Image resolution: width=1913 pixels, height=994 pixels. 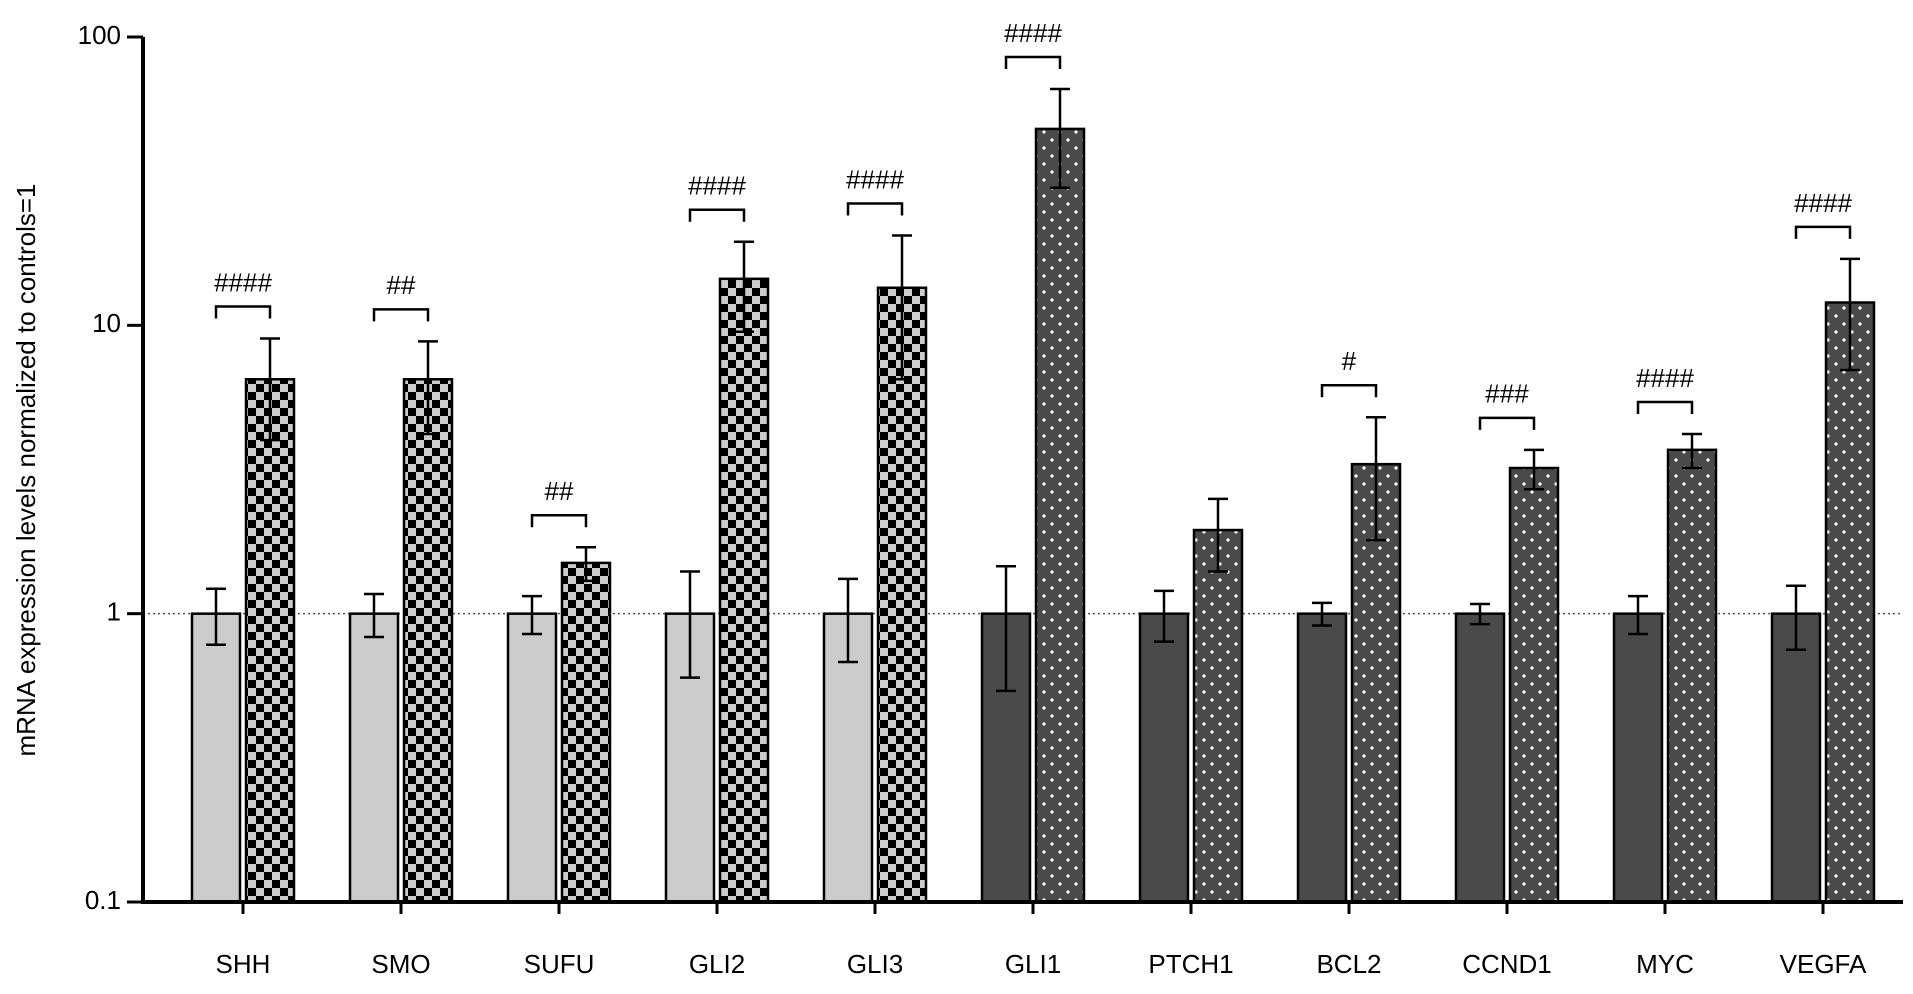 I want to click on x-tick-label: GLI2, so click(x=717, y=964).